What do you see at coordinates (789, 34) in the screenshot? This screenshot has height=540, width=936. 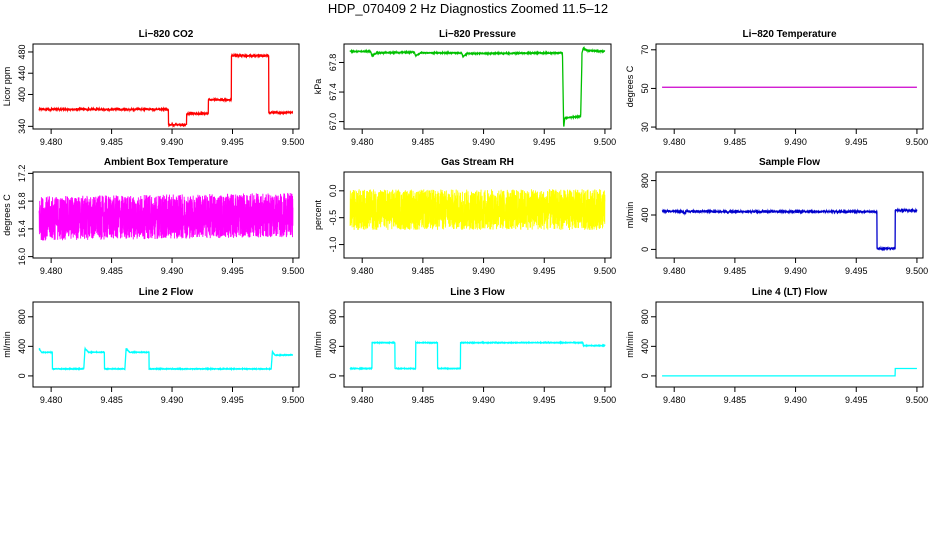 I see `chart-title: Li−820 Temperature` at bounding box center [789, 34].